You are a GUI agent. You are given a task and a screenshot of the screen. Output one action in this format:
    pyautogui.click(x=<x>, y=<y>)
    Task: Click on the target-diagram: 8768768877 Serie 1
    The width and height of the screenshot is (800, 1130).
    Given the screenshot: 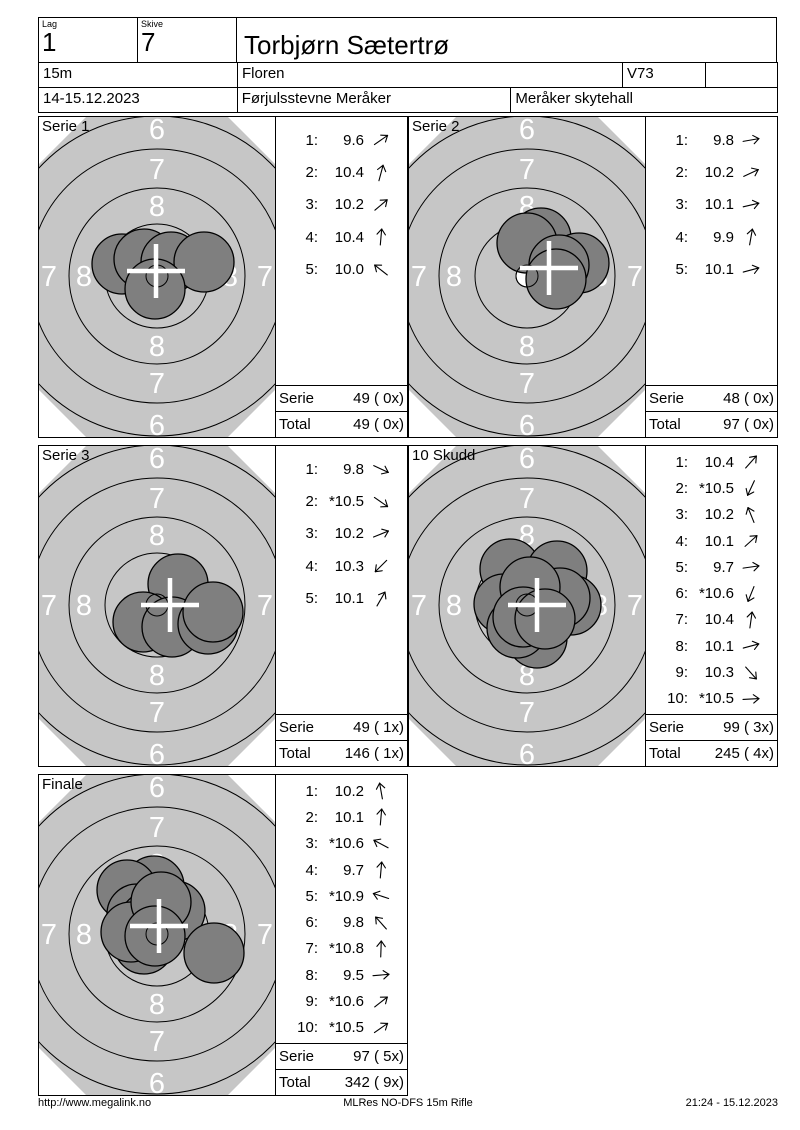 What is the action you would take?
    pyautogui.click(x=157, y=277)
    